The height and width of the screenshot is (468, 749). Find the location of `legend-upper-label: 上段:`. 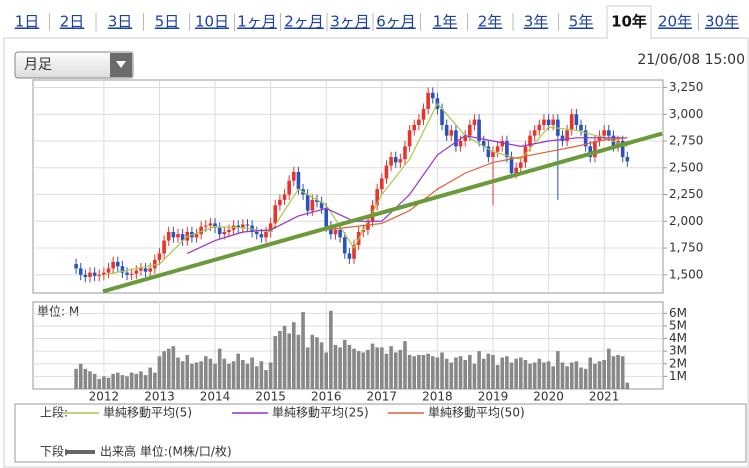

legend-upper-label: 上段: is located at coordinates (54, 412).